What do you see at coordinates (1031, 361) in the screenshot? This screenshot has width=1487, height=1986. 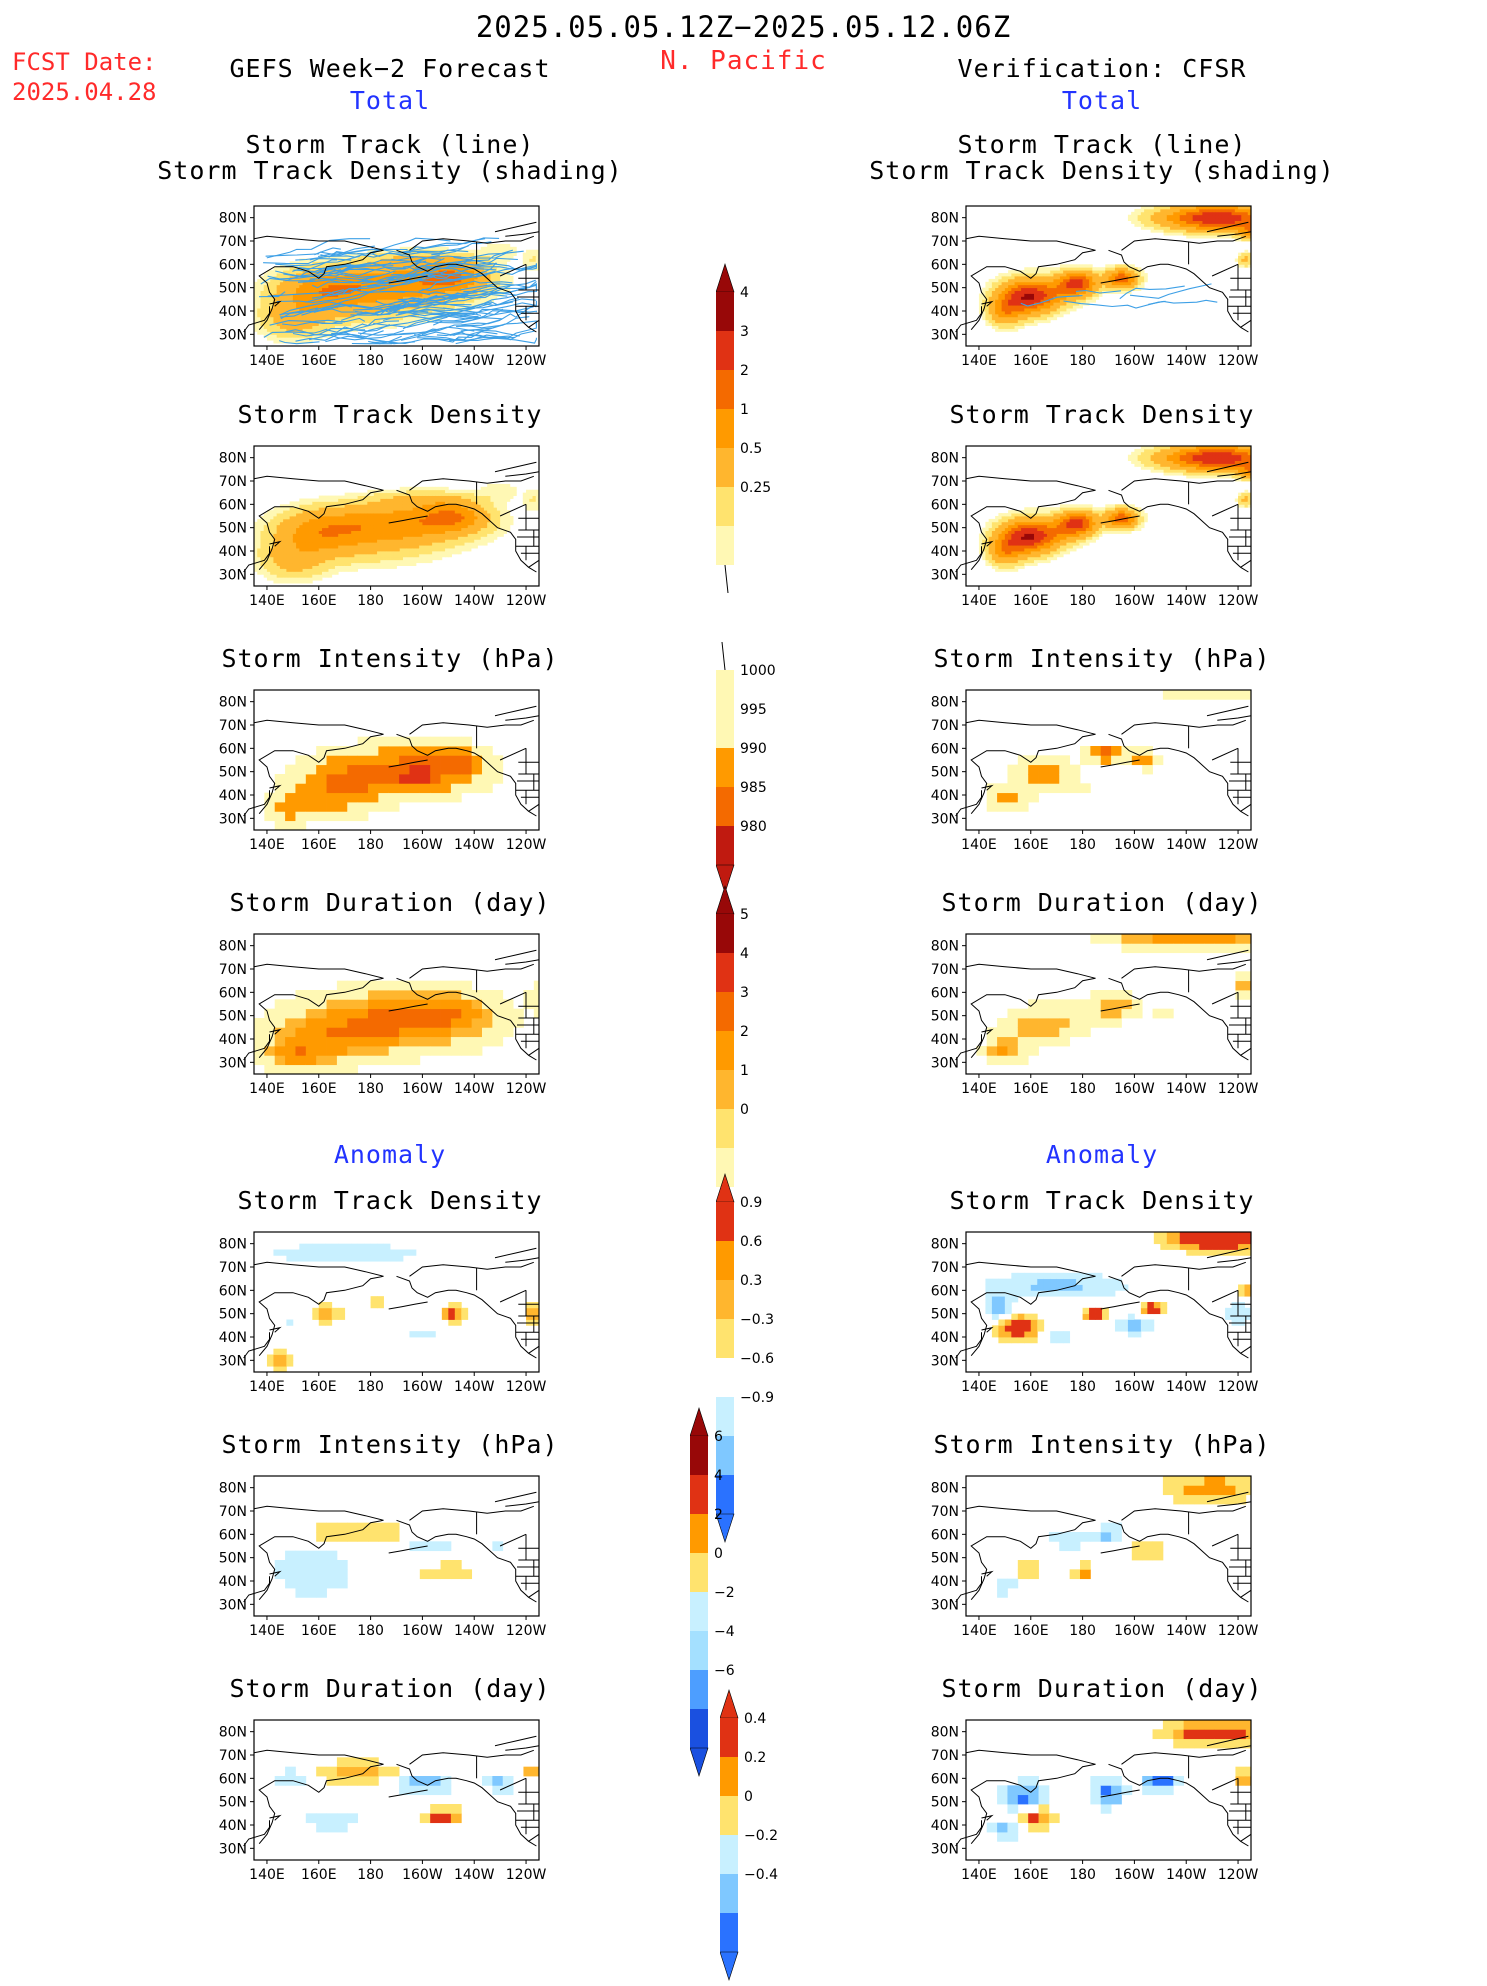 I see `lon-tick-label: 160E` at bounding box center [1031, 361].